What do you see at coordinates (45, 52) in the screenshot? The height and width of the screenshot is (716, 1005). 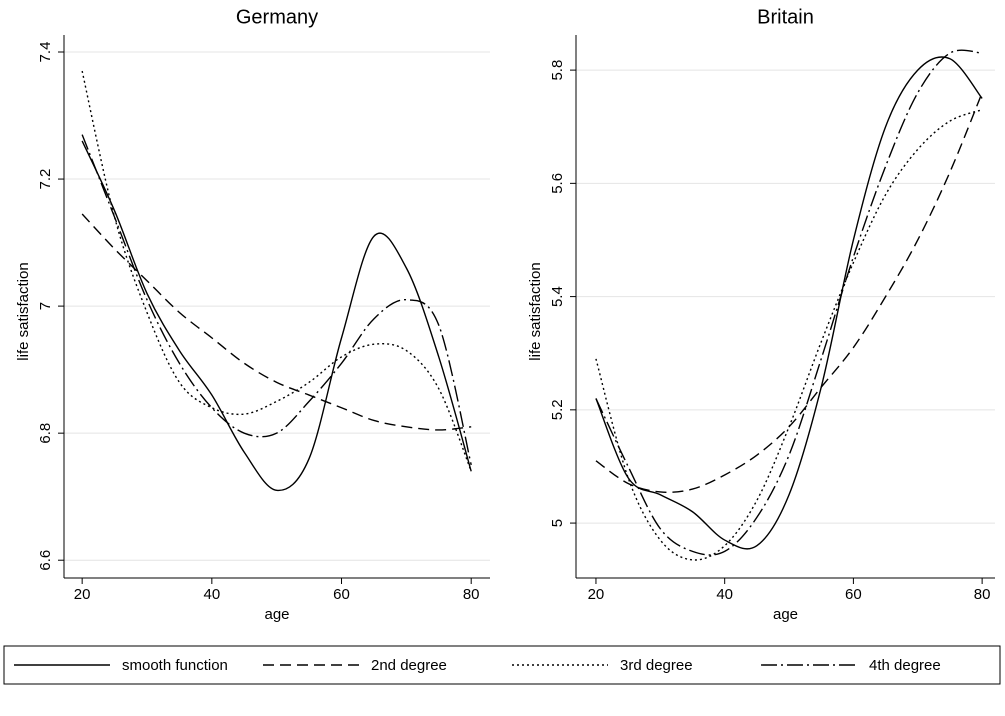 I see `y-tick-label: 7.4` at bounding box center [45, 52].